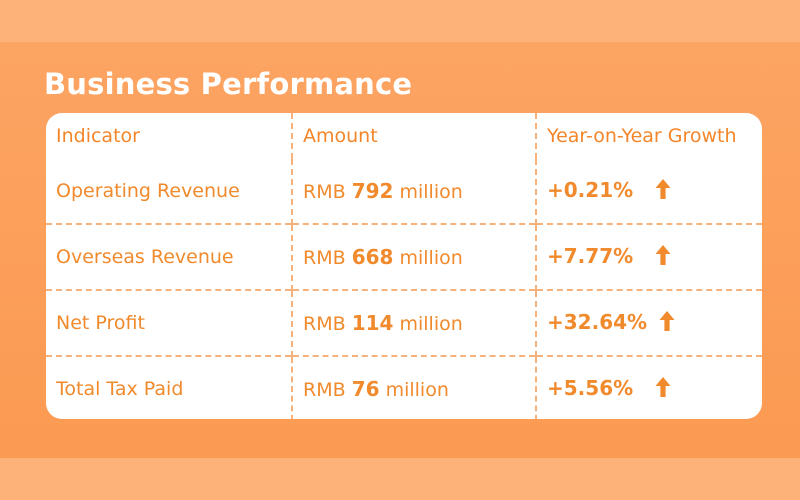 This screenshot has height=500, width=800. What do you see at coordinates (648, 136) in the screenshot?
I see `column-header-growth: Year-on-Year Growth` at bounding box center [648, 136].